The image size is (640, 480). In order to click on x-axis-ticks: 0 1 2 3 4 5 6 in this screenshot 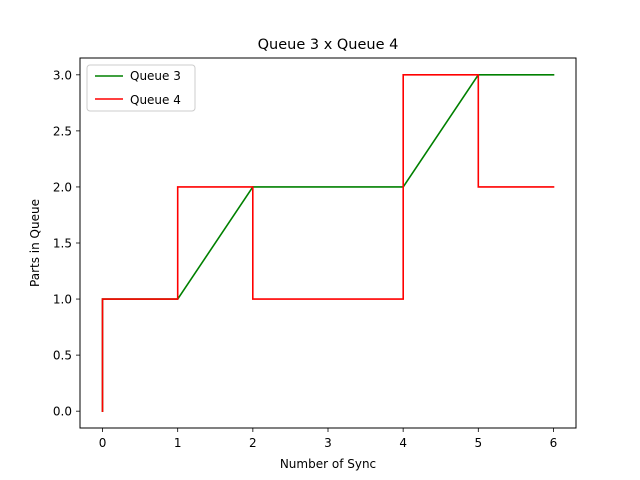, I will do `click(328, 439)`.